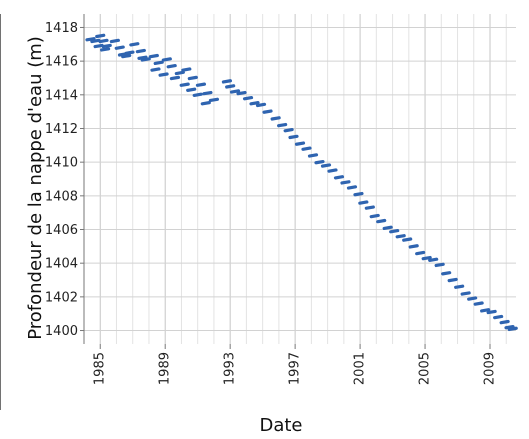  What do you see at coordinates (61, 297) in the screenshot?
I see `y-tick-label: 1402` at bounding box center [61, 297].